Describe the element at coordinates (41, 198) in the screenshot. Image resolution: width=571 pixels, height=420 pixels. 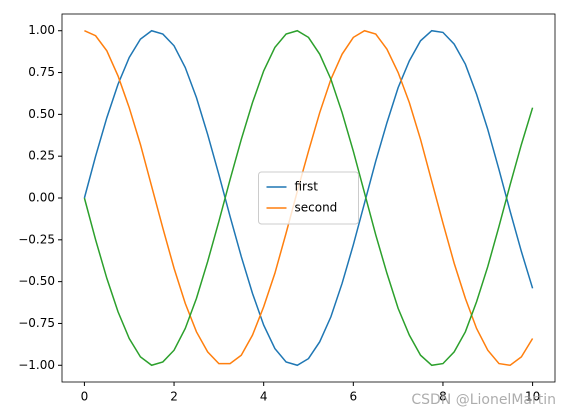
I see `y-tick-label: 0.00` at that location.